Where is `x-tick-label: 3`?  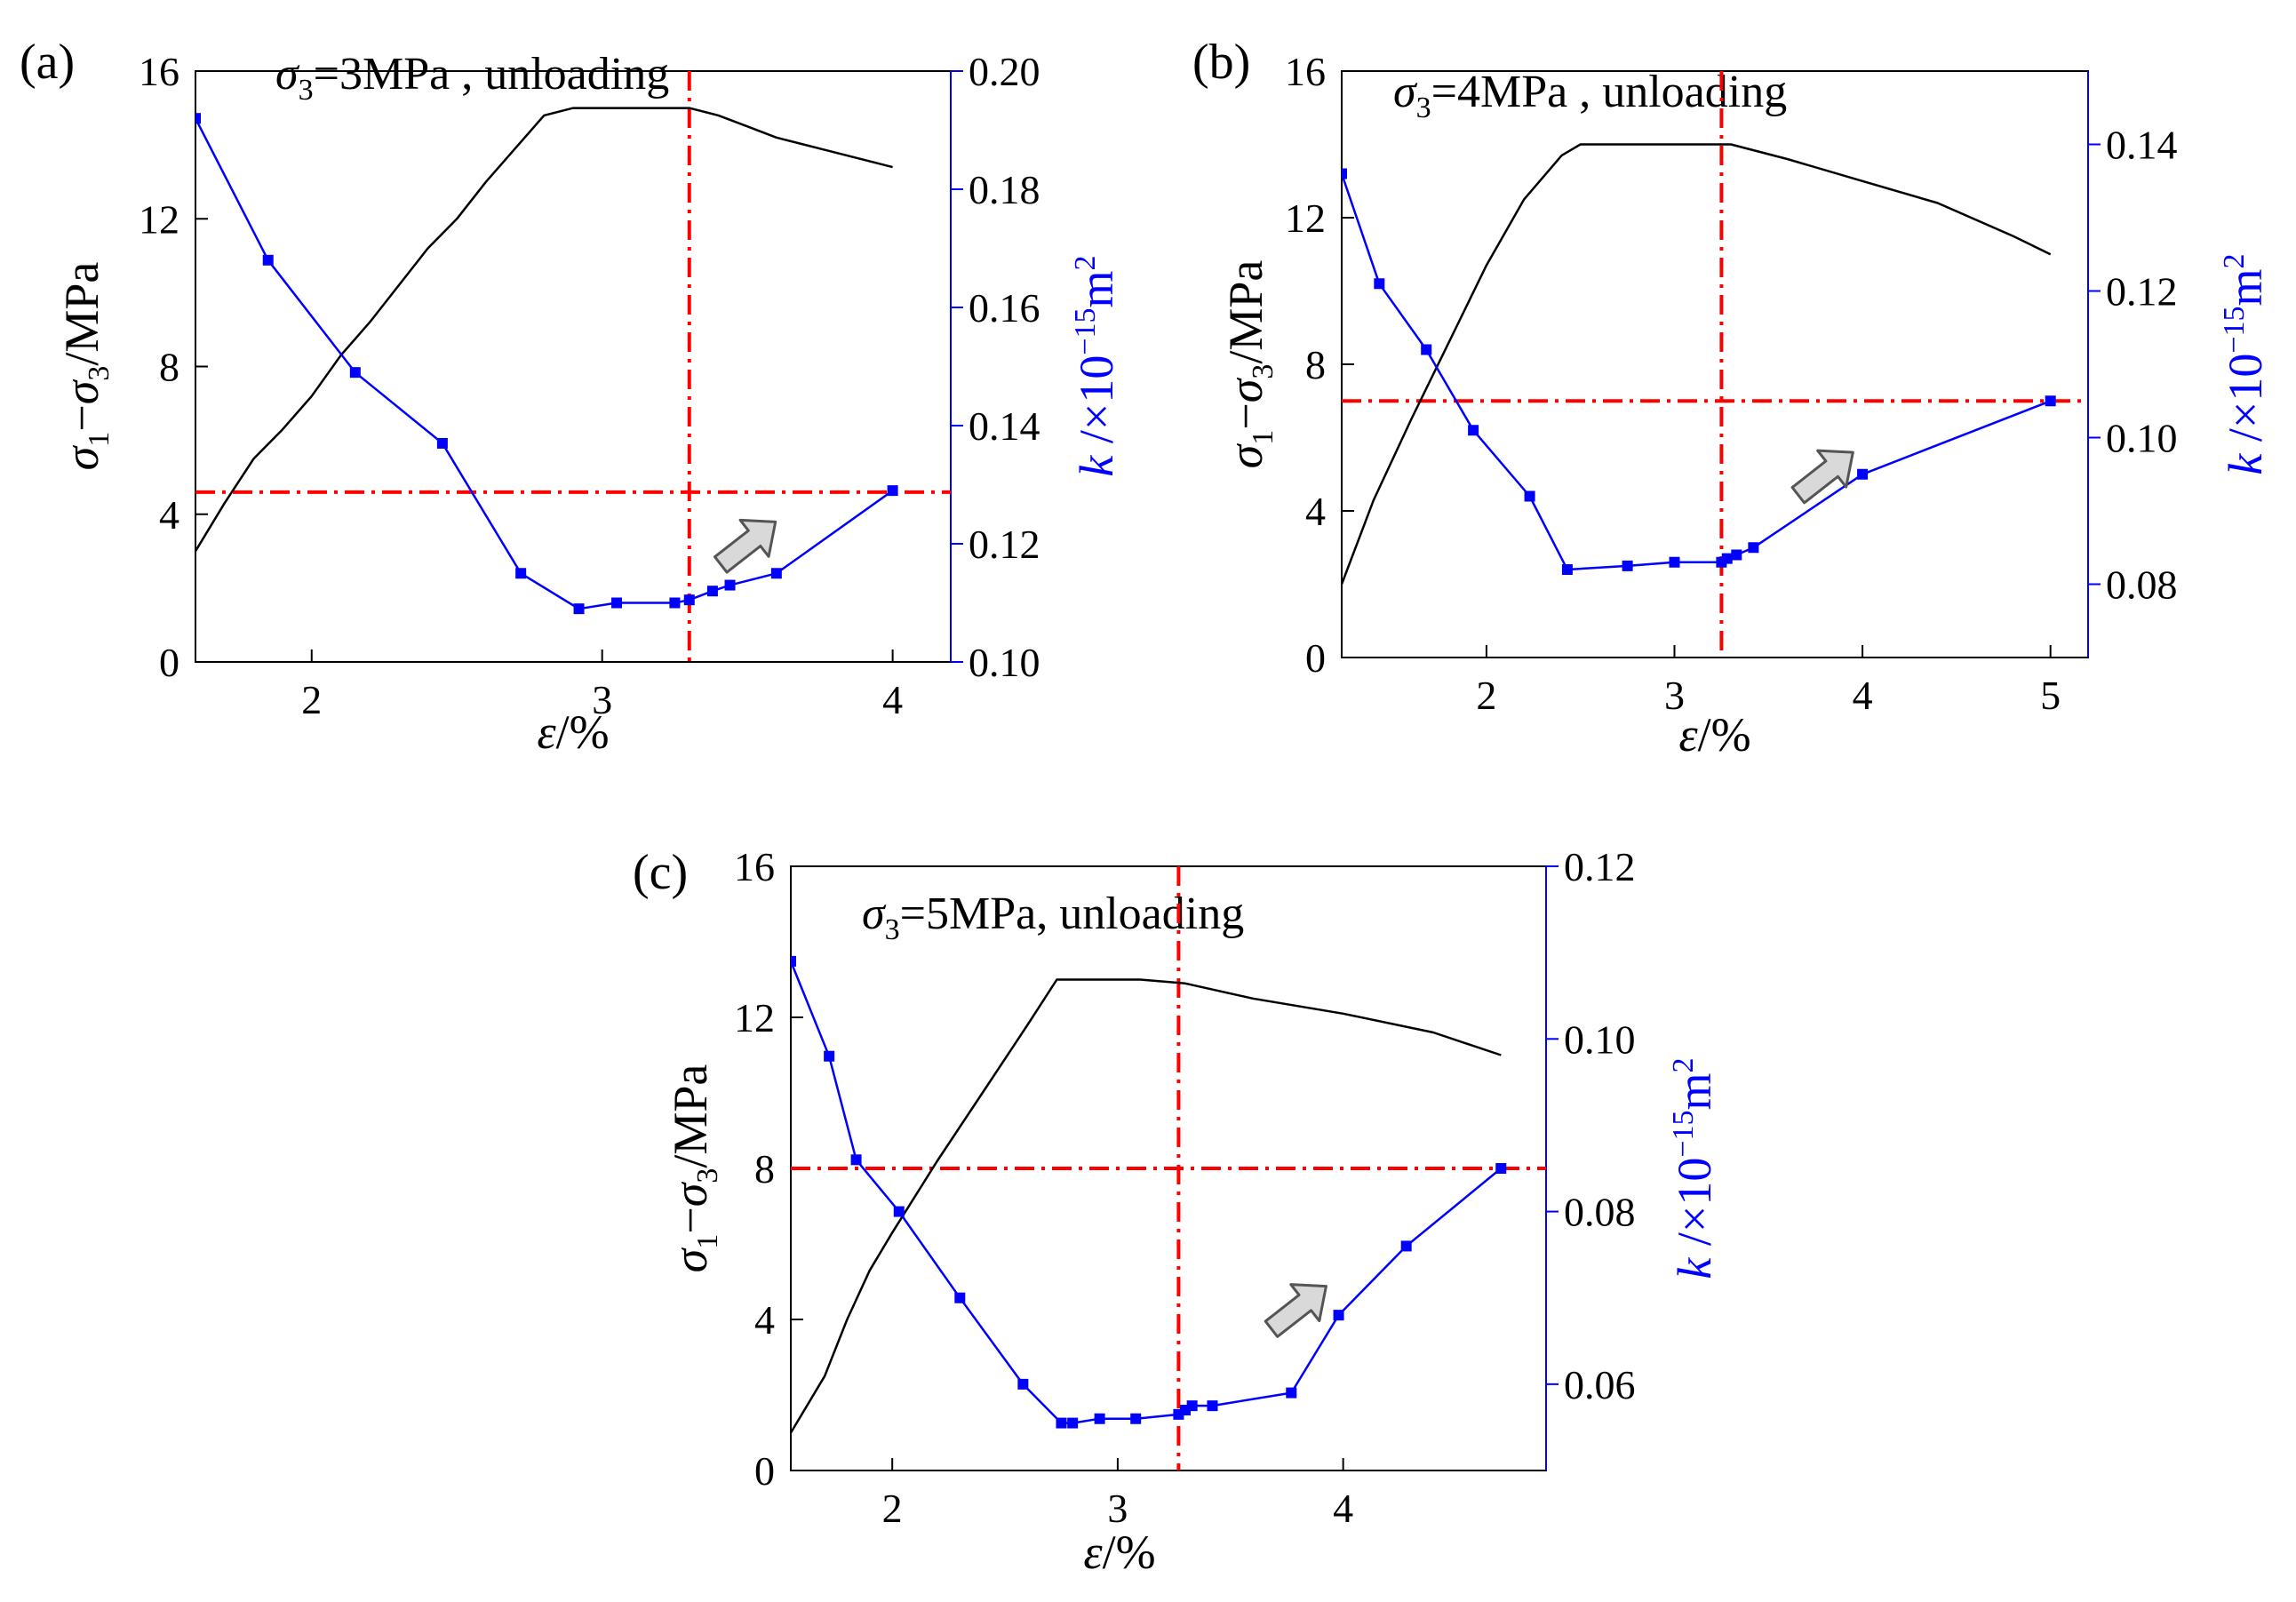
x-tick-label: 3 is located at coordinates (1675, 695).